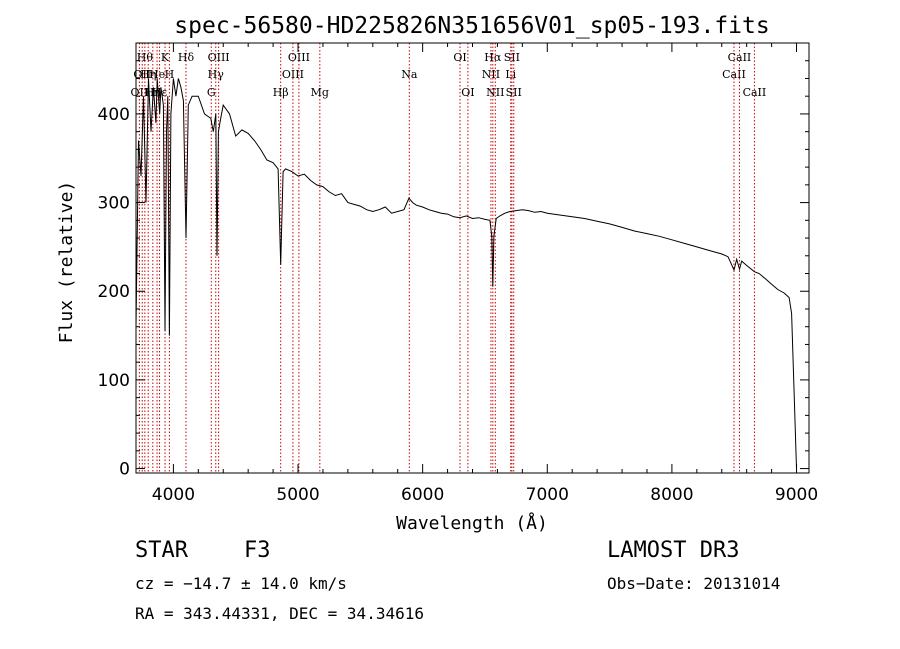 The width and height of the screenshot is (900, 649). What do you see at coordinates (459, 57) in the screenshot?
I see `marker-label-18: OI` at bounding box center [459, 57].